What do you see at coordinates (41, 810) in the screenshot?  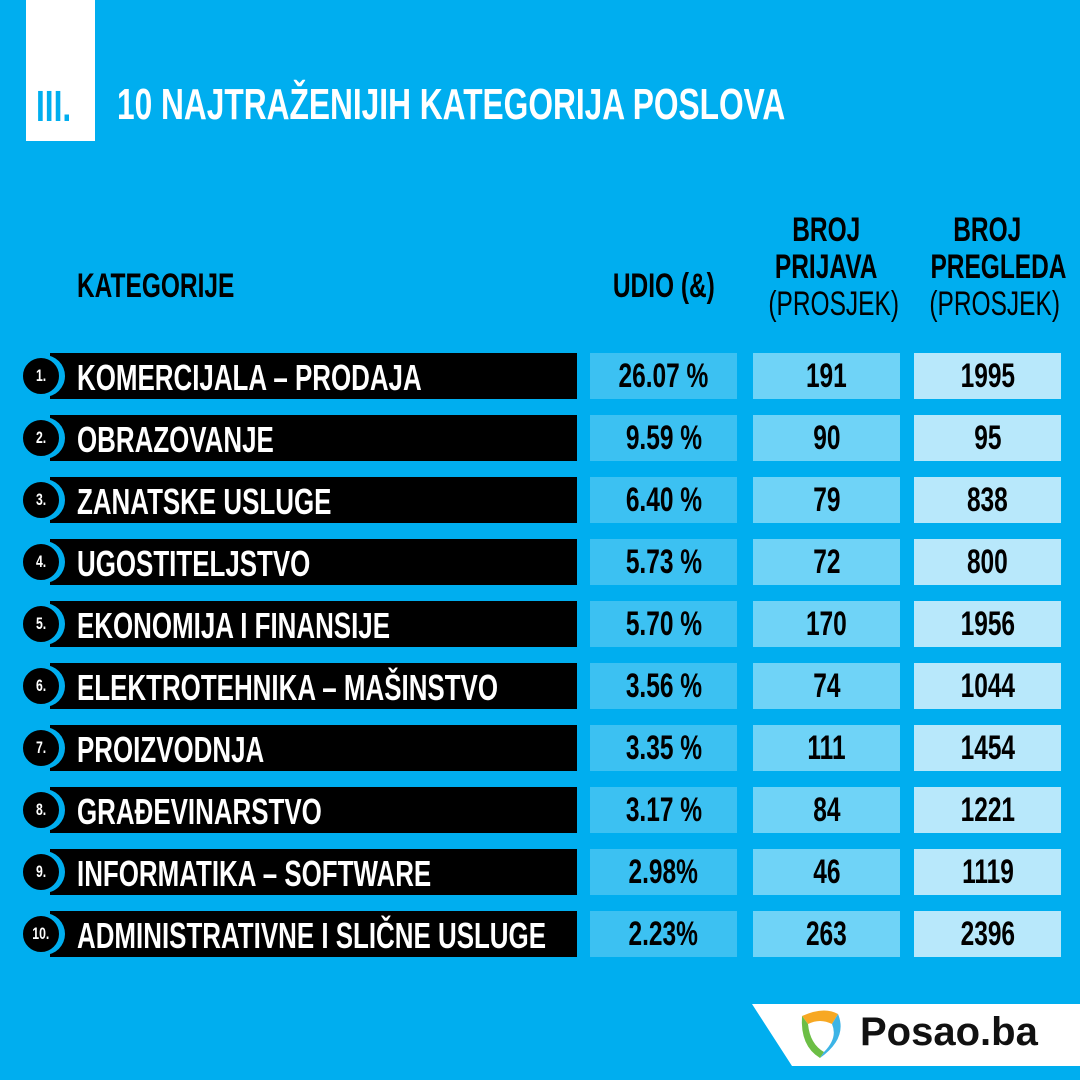 I see `rank-badge: 8.` at bounding box center [41, 810].